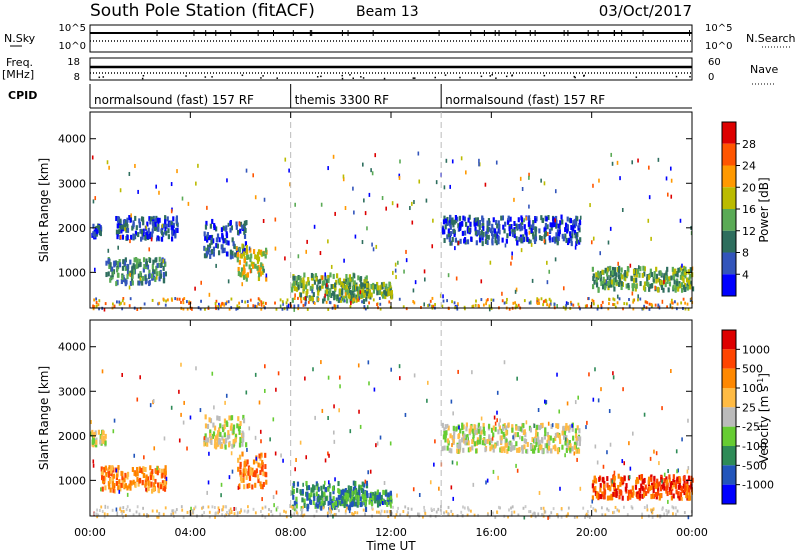 Image resolution: width=800 pixels, height=558 pixels. I want to click on colorbar-tick-label: 28, so click(749, 144).